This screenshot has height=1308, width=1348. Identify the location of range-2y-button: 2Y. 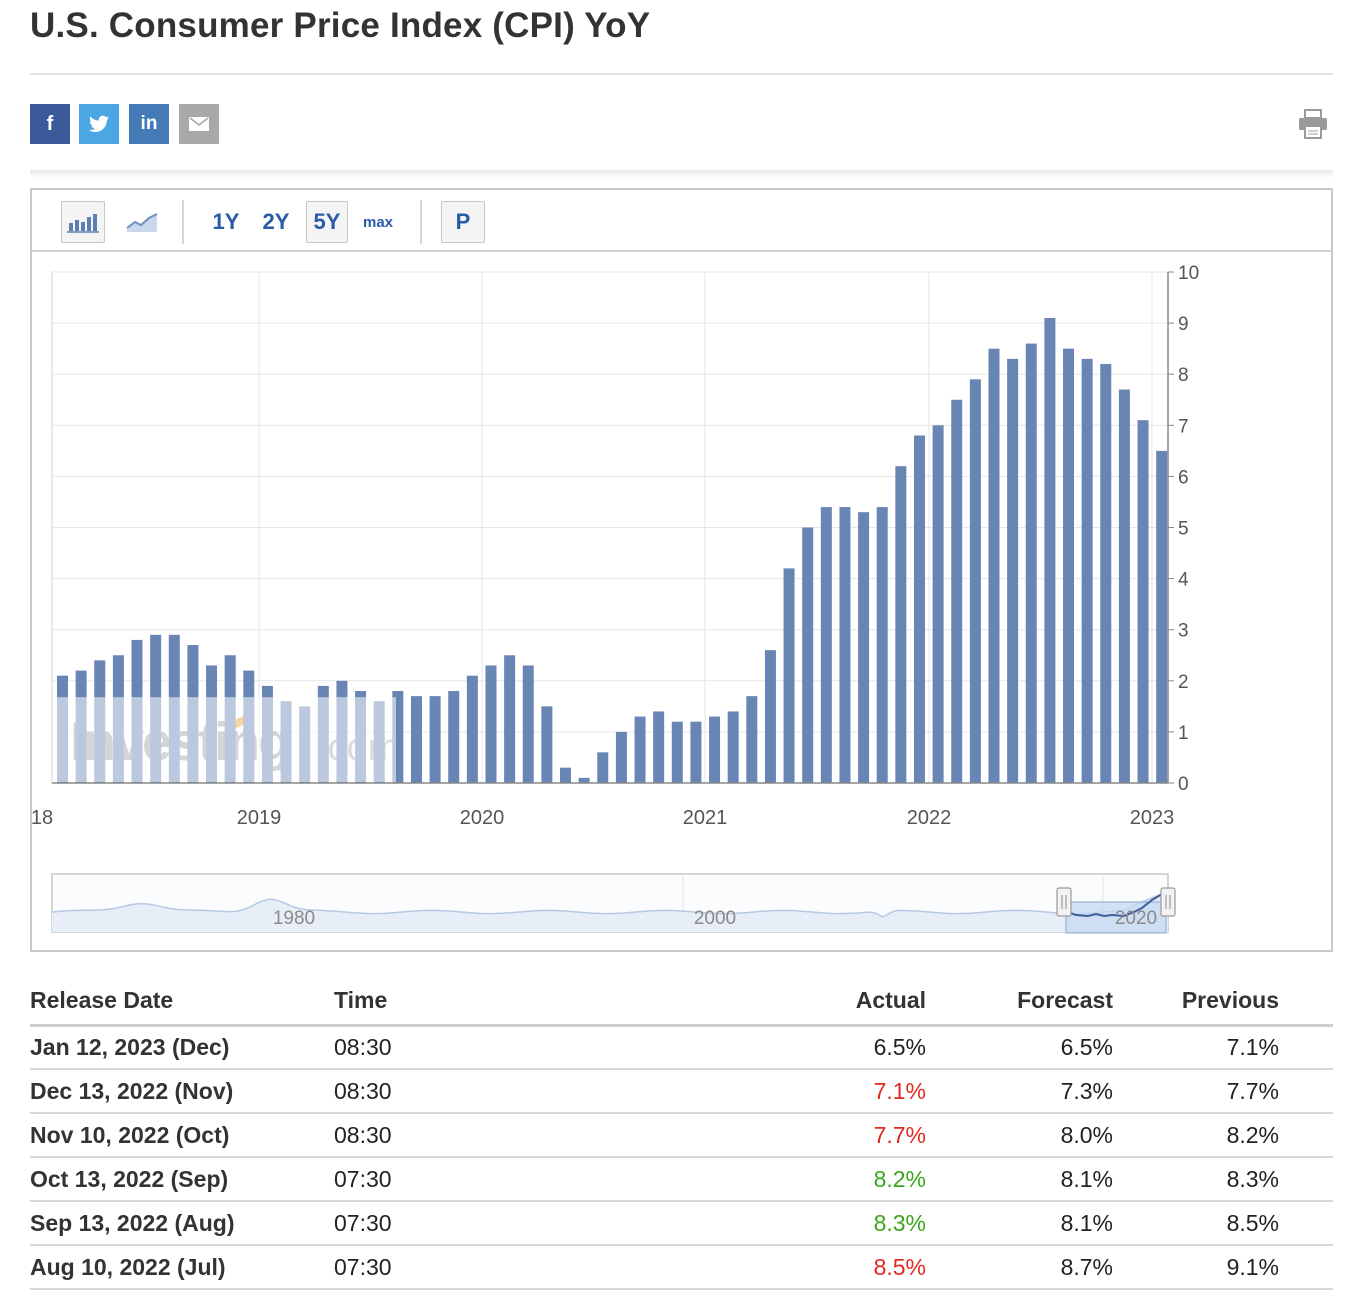
(276, 221).